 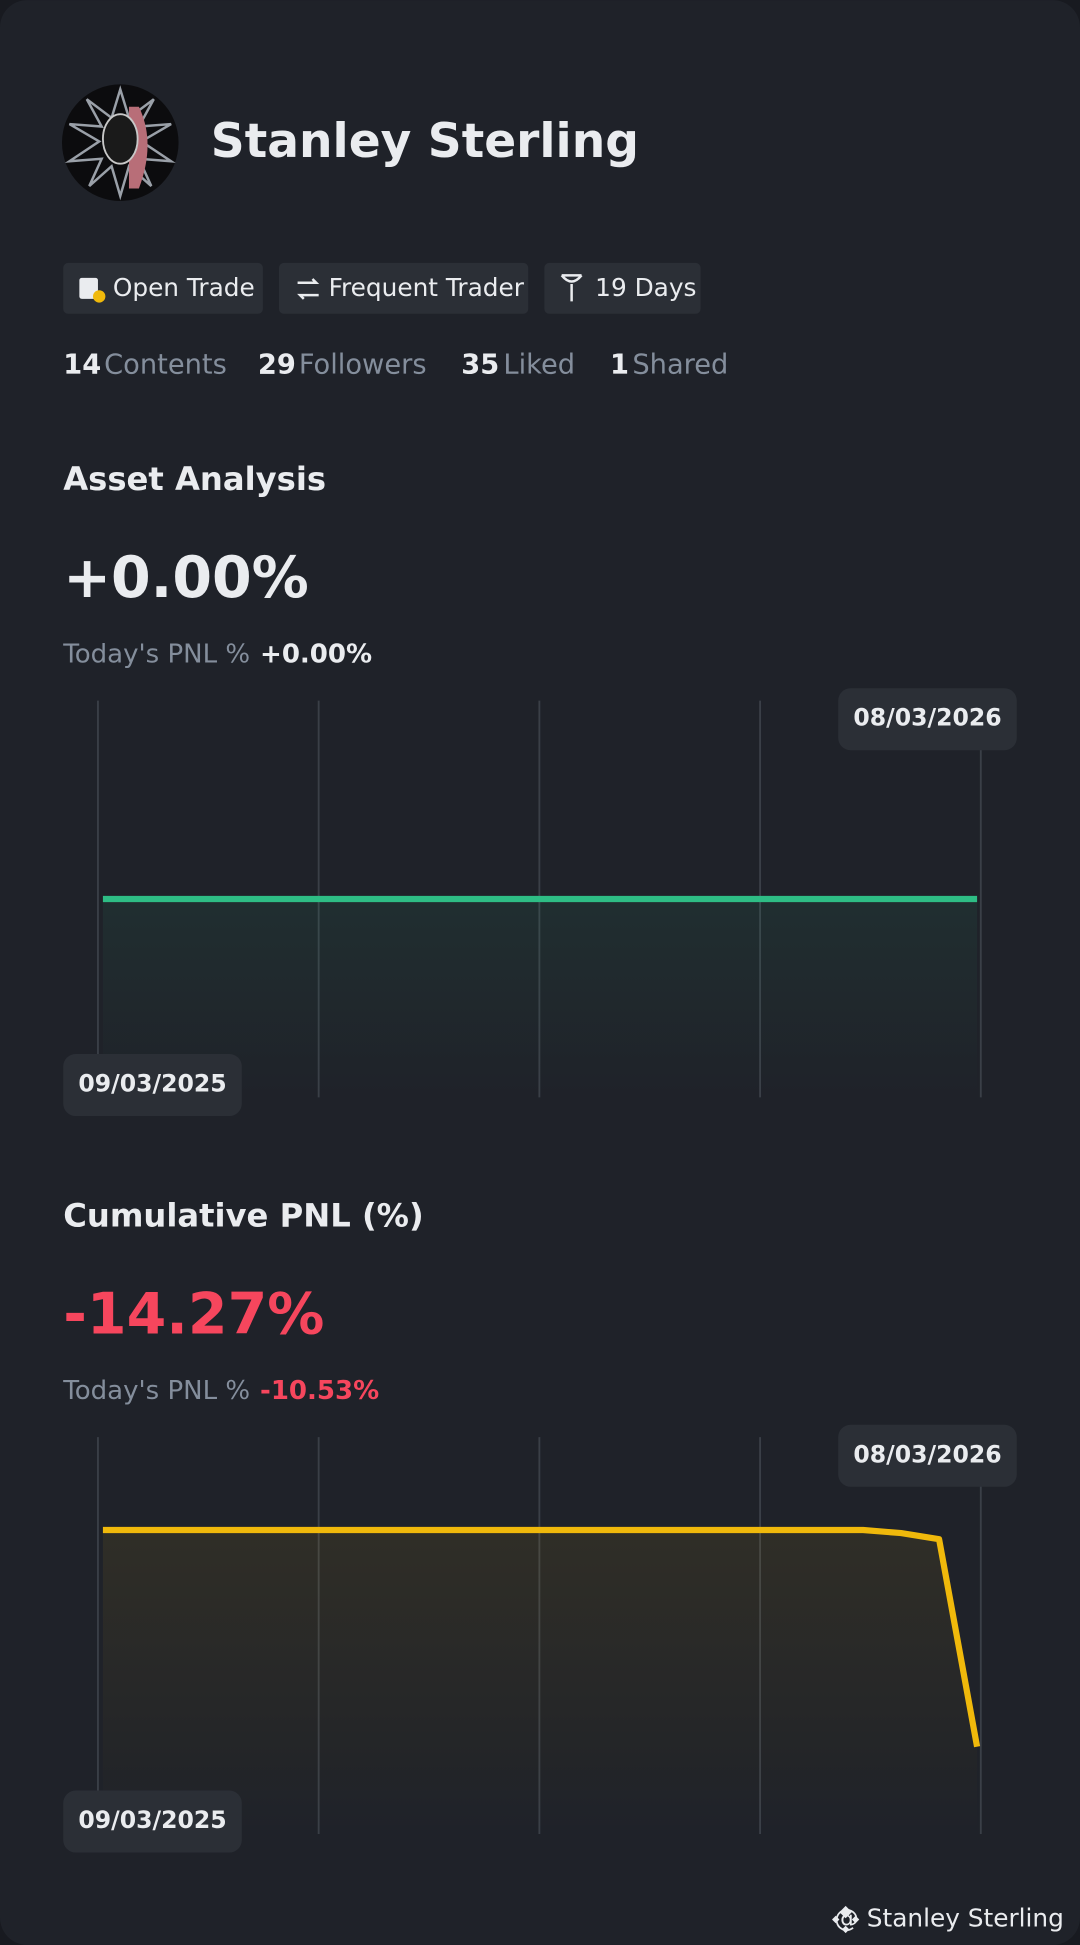 I want to click on user-name: Stanley Sterling, so click(x=425, y=141).